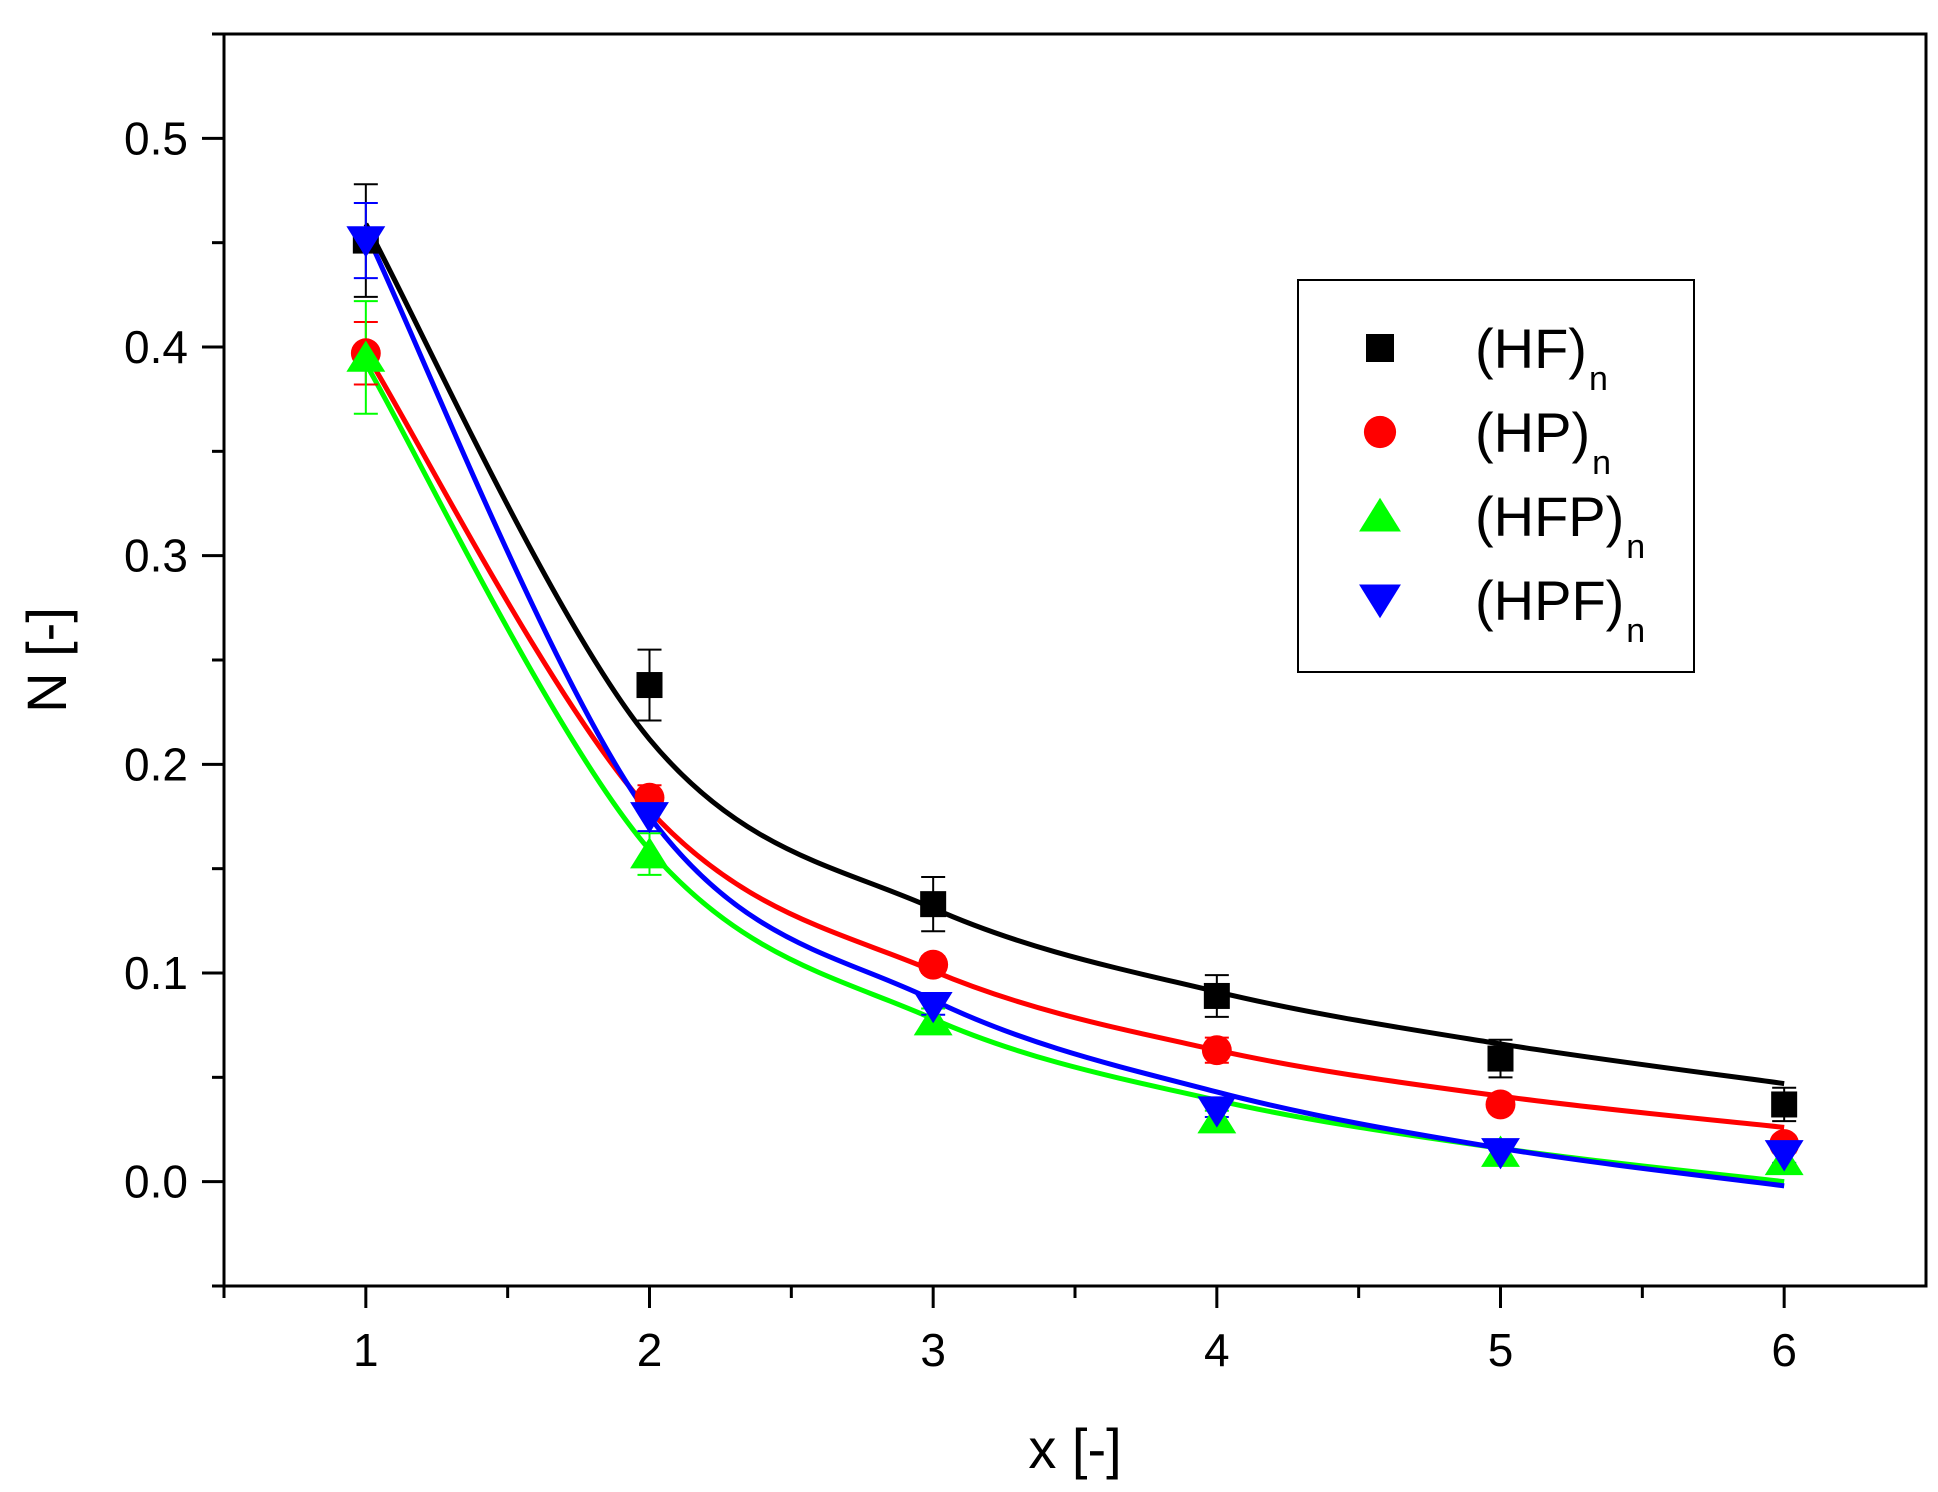 Image resolution: width=1938 pixels, height=1492 pixels. I want to click on y-tick-label: 0.1, so click(156, 973).